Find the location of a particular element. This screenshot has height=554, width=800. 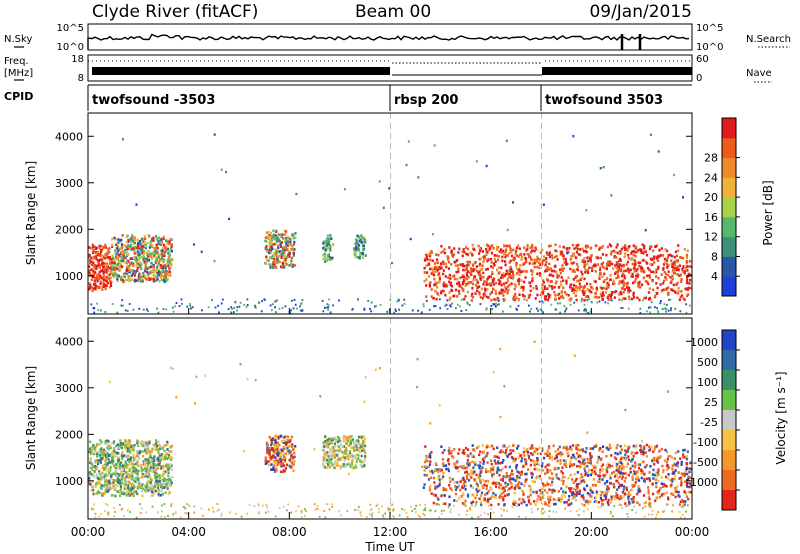

ytick-label: 1000 is located at coordinates (69, 276).